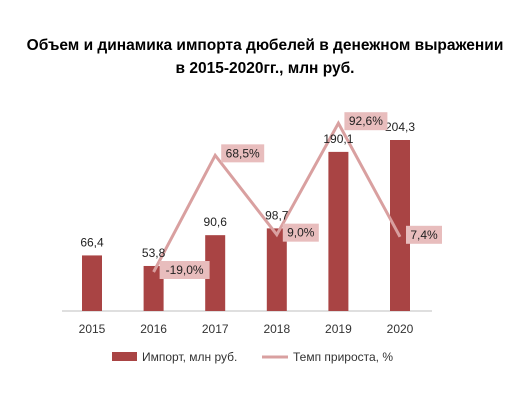 This screenshot has height=401, width=531. I want to click on line-label-2019: 92,6%, so click(366, 121).